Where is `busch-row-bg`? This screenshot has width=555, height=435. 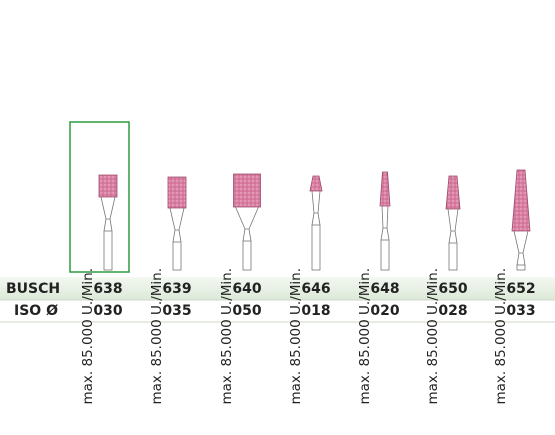
busch-row-bg is located at coordinates (277, 288).